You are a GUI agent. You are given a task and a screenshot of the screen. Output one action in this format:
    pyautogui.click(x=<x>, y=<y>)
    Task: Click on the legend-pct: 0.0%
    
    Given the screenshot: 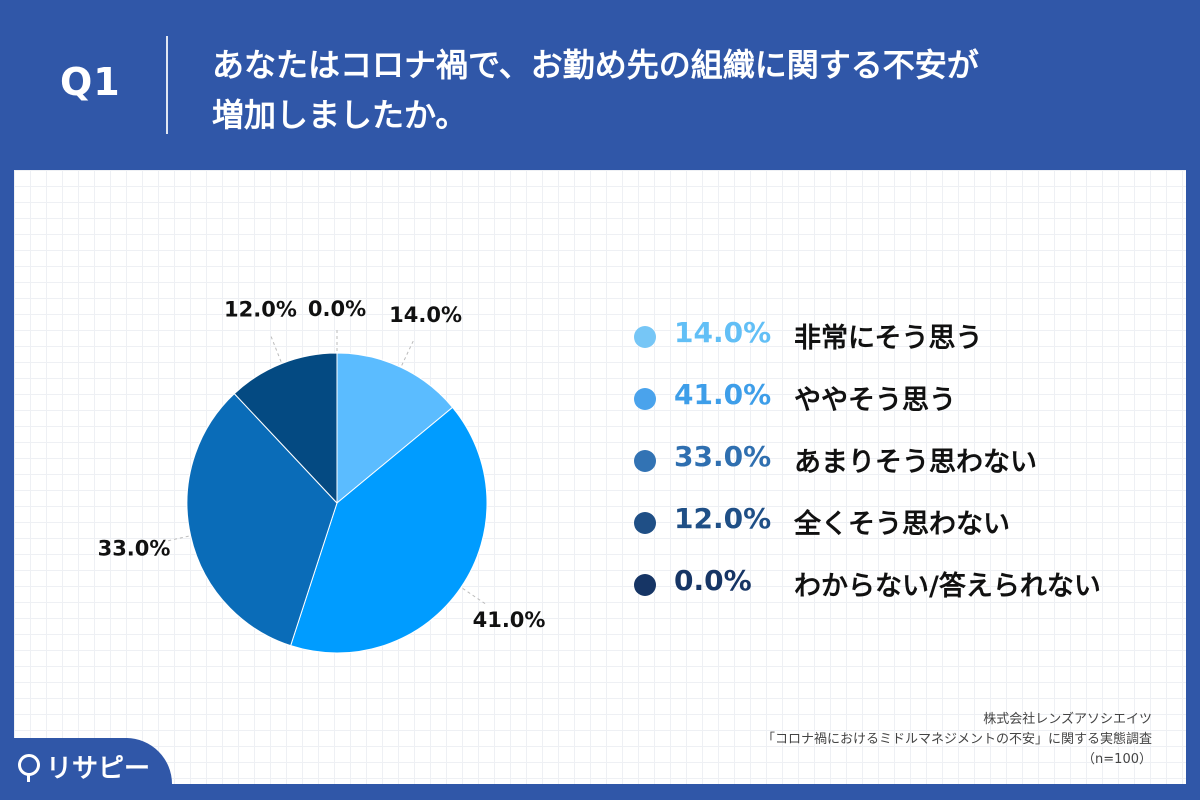 What is the action you would take?
    pyautogui.click(x=713, y=580)
    